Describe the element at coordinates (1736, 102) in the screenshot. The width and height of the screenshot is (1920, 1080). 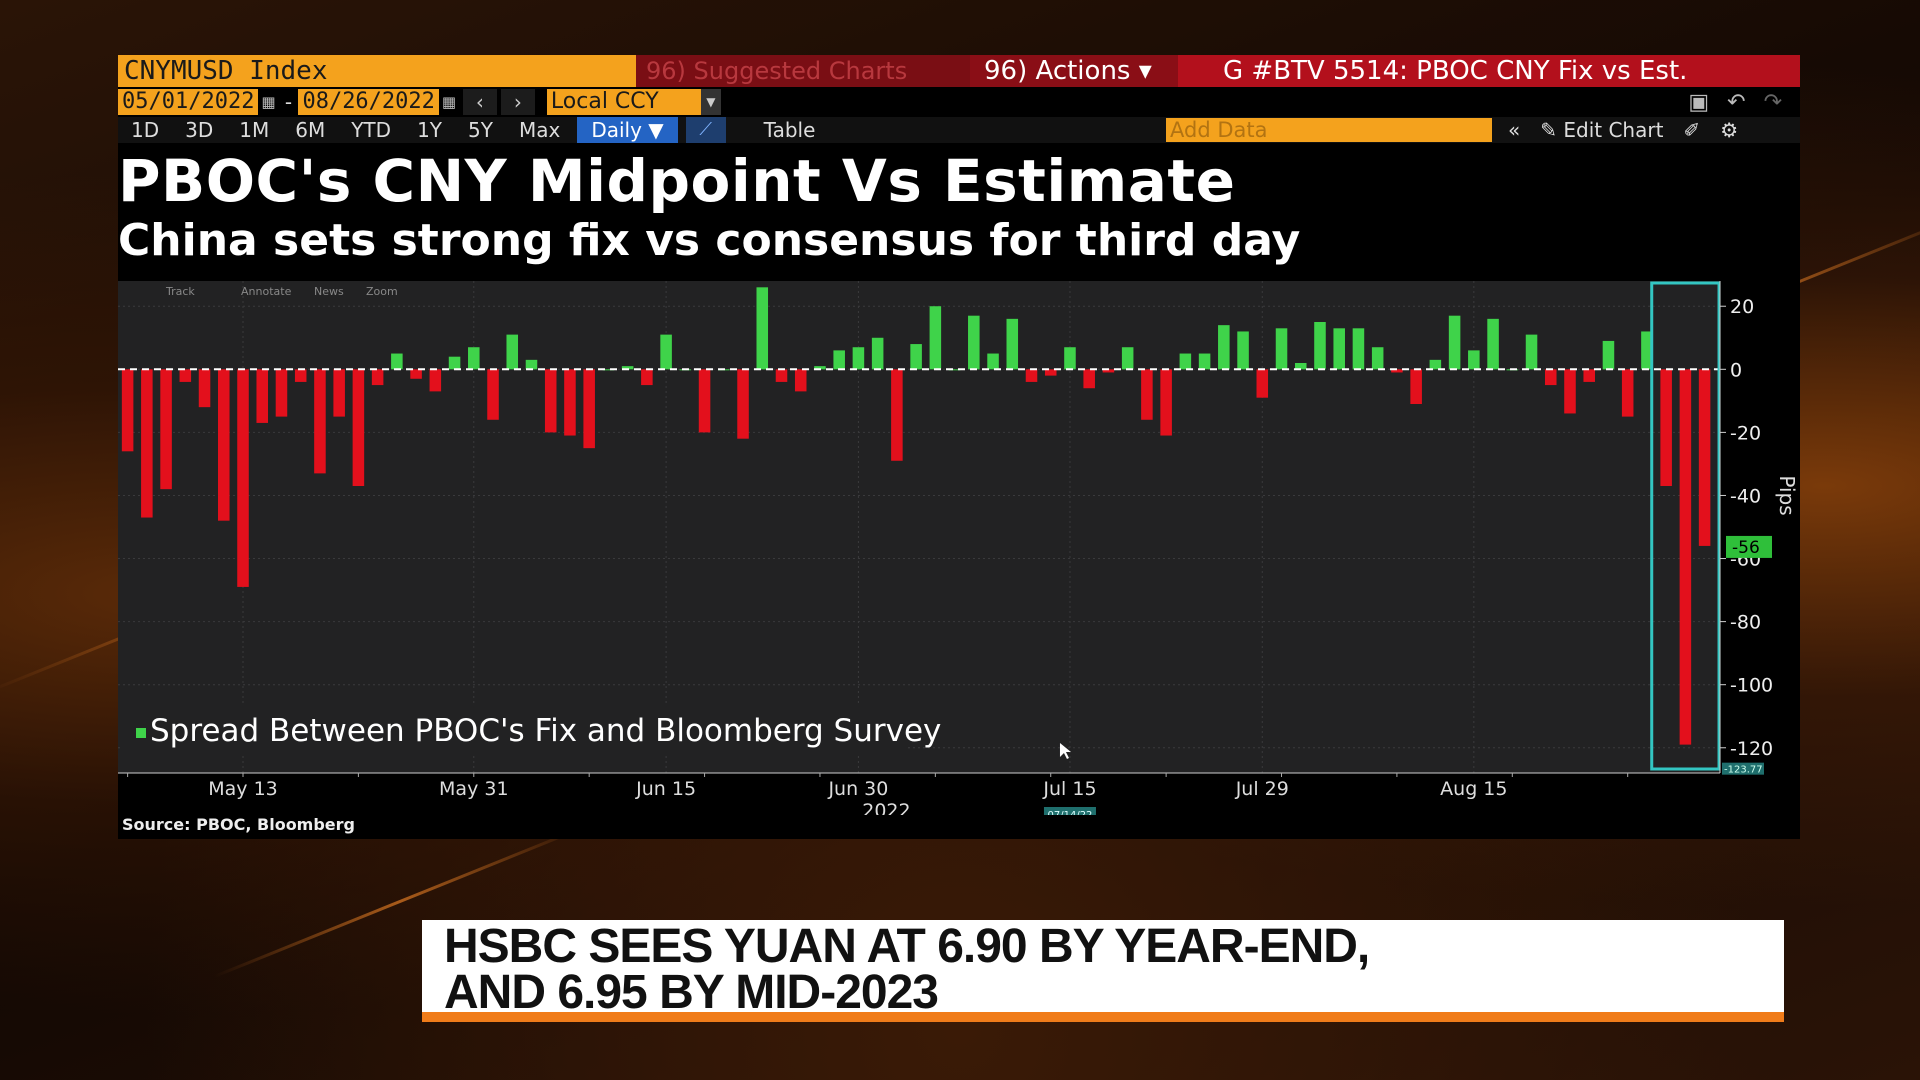
I see `undo-icon: ↶` at that location.